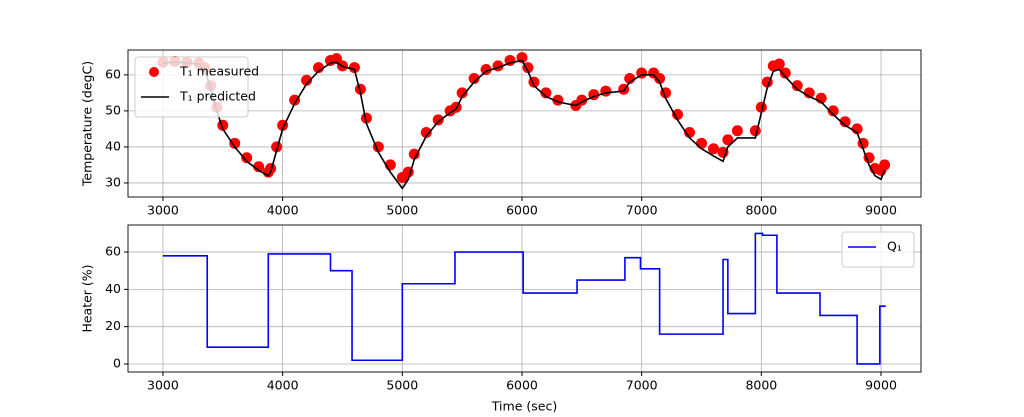 The width and height of the screenshot is (1024, 417). Describe the element at coordinates (87, 298) in the screenshot. I see `y-axis-label: Heater (%)` at that location.